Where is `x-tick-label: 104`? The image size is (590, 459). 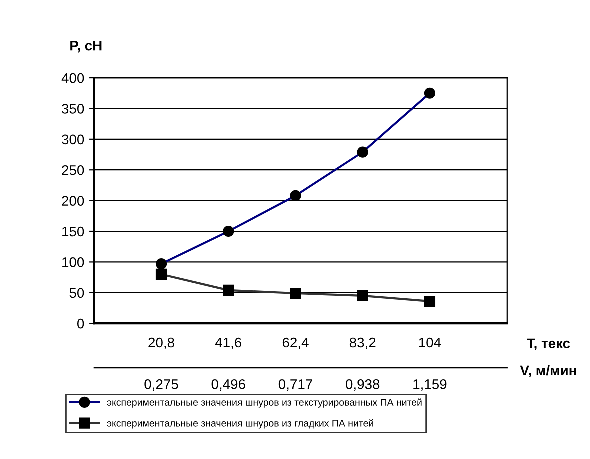
x-tick-label: 104 is located at coordinates (430, 343).